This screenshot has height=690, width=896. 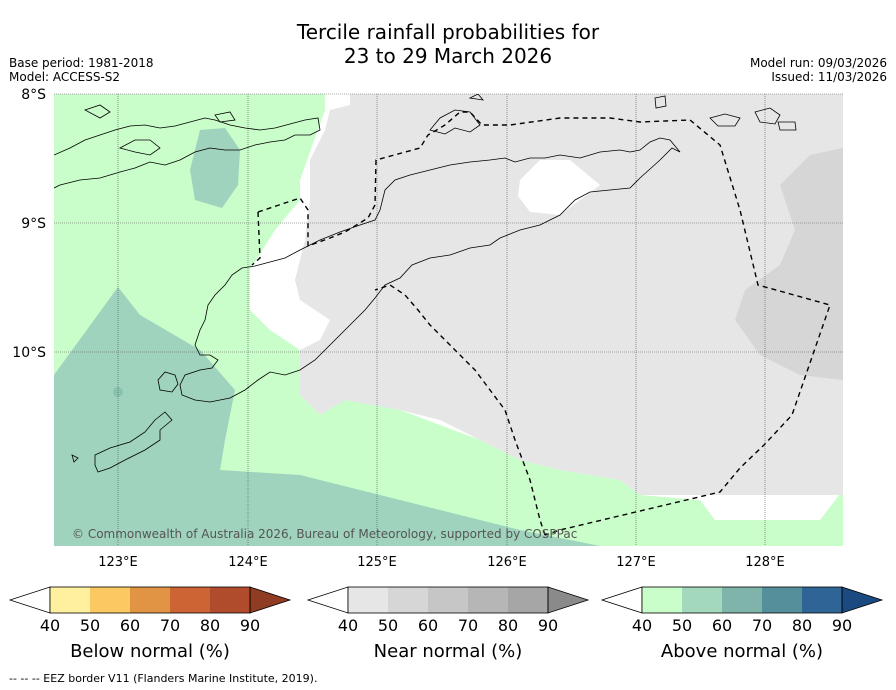 What do you see at coordinates (682, 625) in the screenshot?
I see `above-colorbar-tick: 50` at bounding box center [682, 625].